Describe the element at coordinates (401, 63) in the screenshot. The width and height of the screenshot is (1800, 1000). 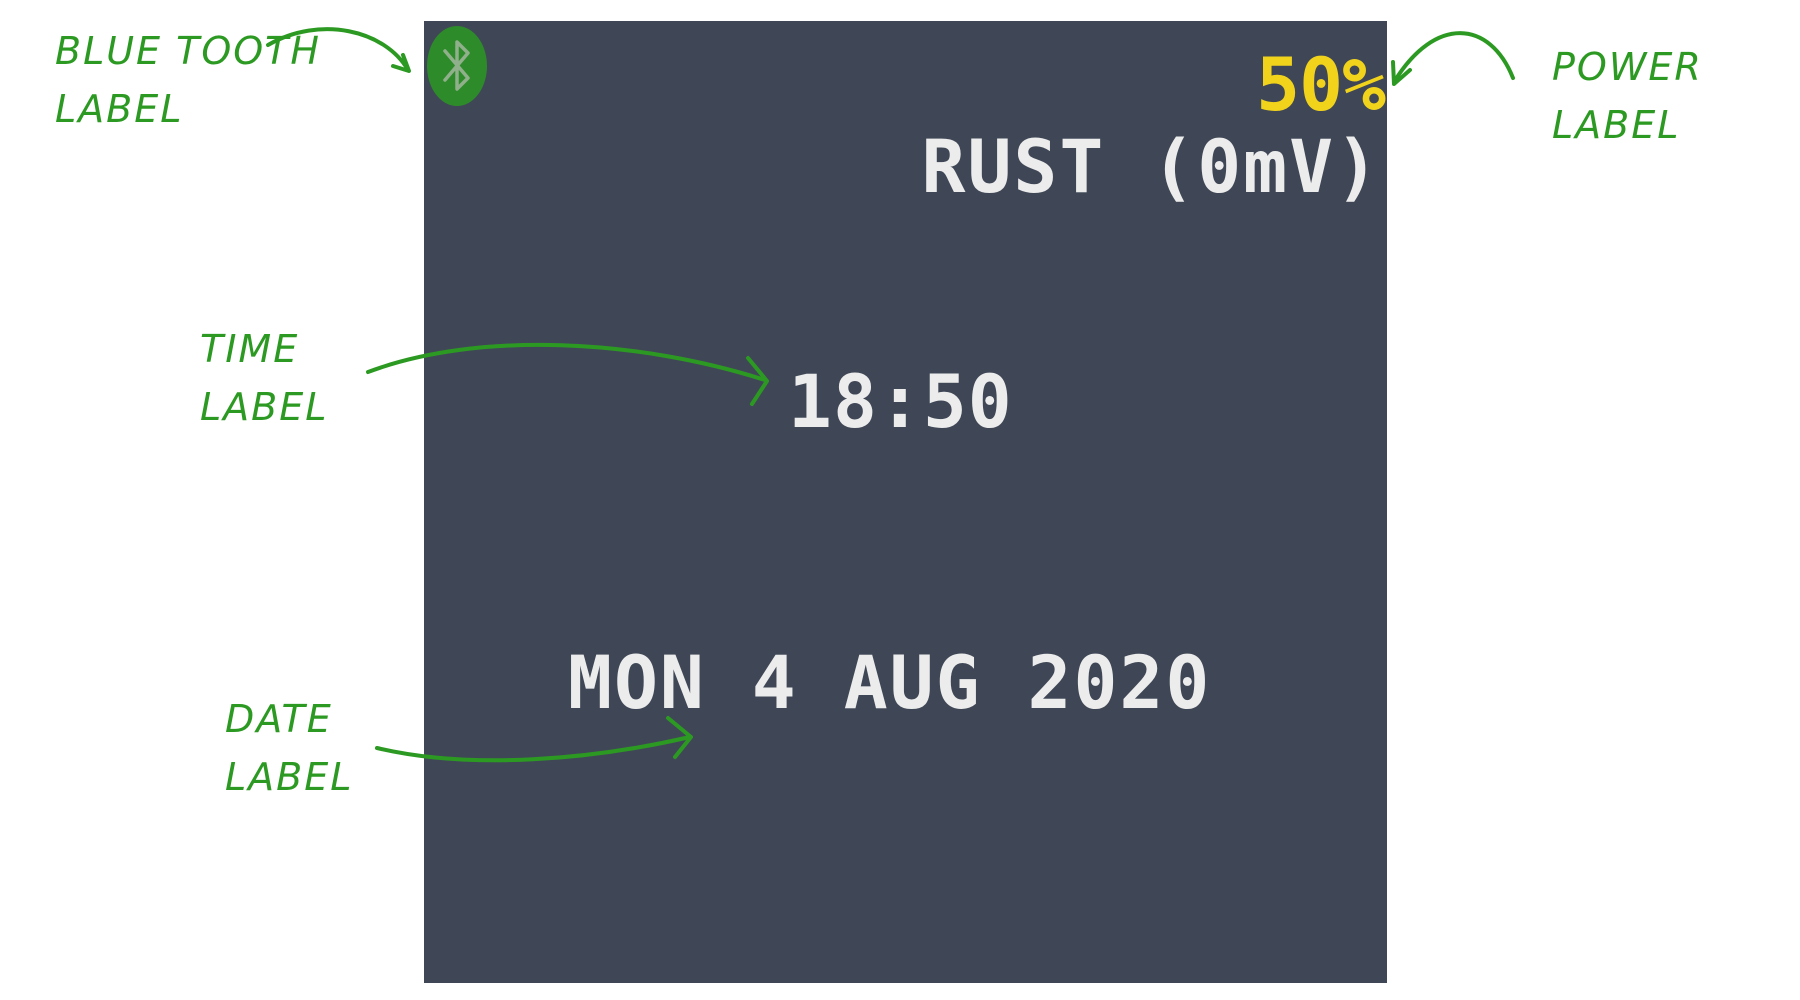
I see `bluetooth-arrowhead` at that location.